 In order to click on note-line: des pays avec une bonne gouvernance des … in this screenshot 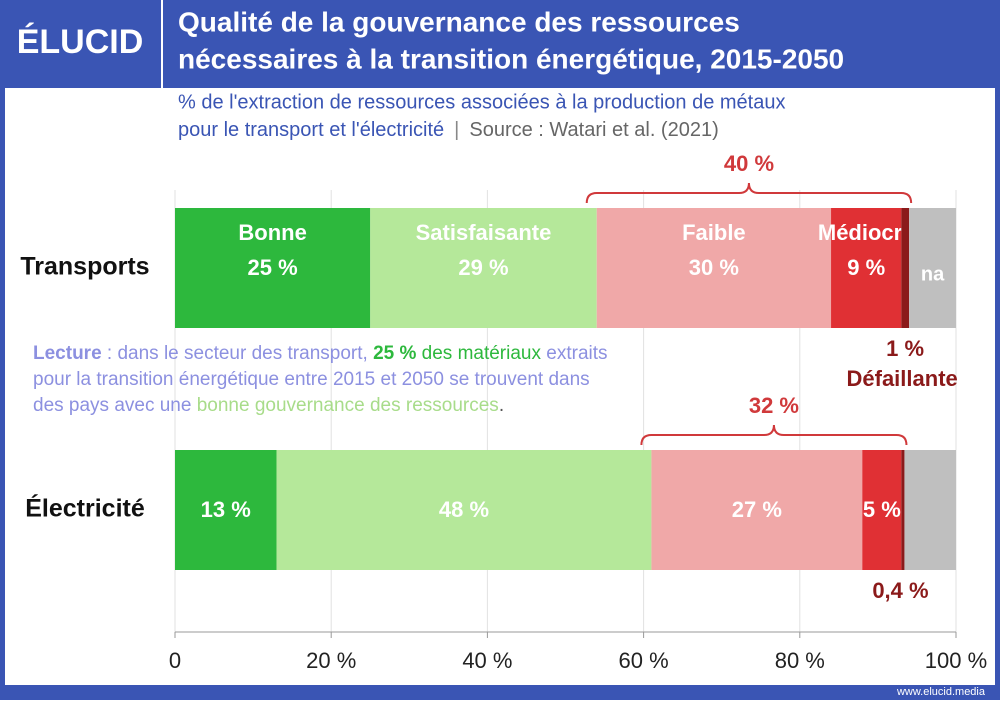, I will do `click(268, 405)`.